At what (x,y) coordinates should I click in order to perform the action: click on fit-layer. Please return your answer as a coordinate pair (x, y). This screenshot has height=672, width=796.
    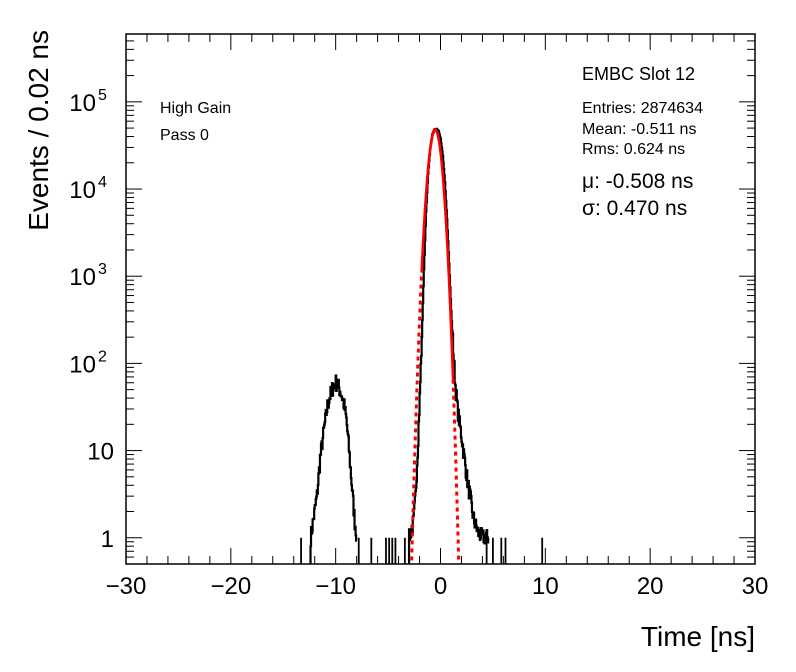
    Looking at the image, I should click on (435, 345).